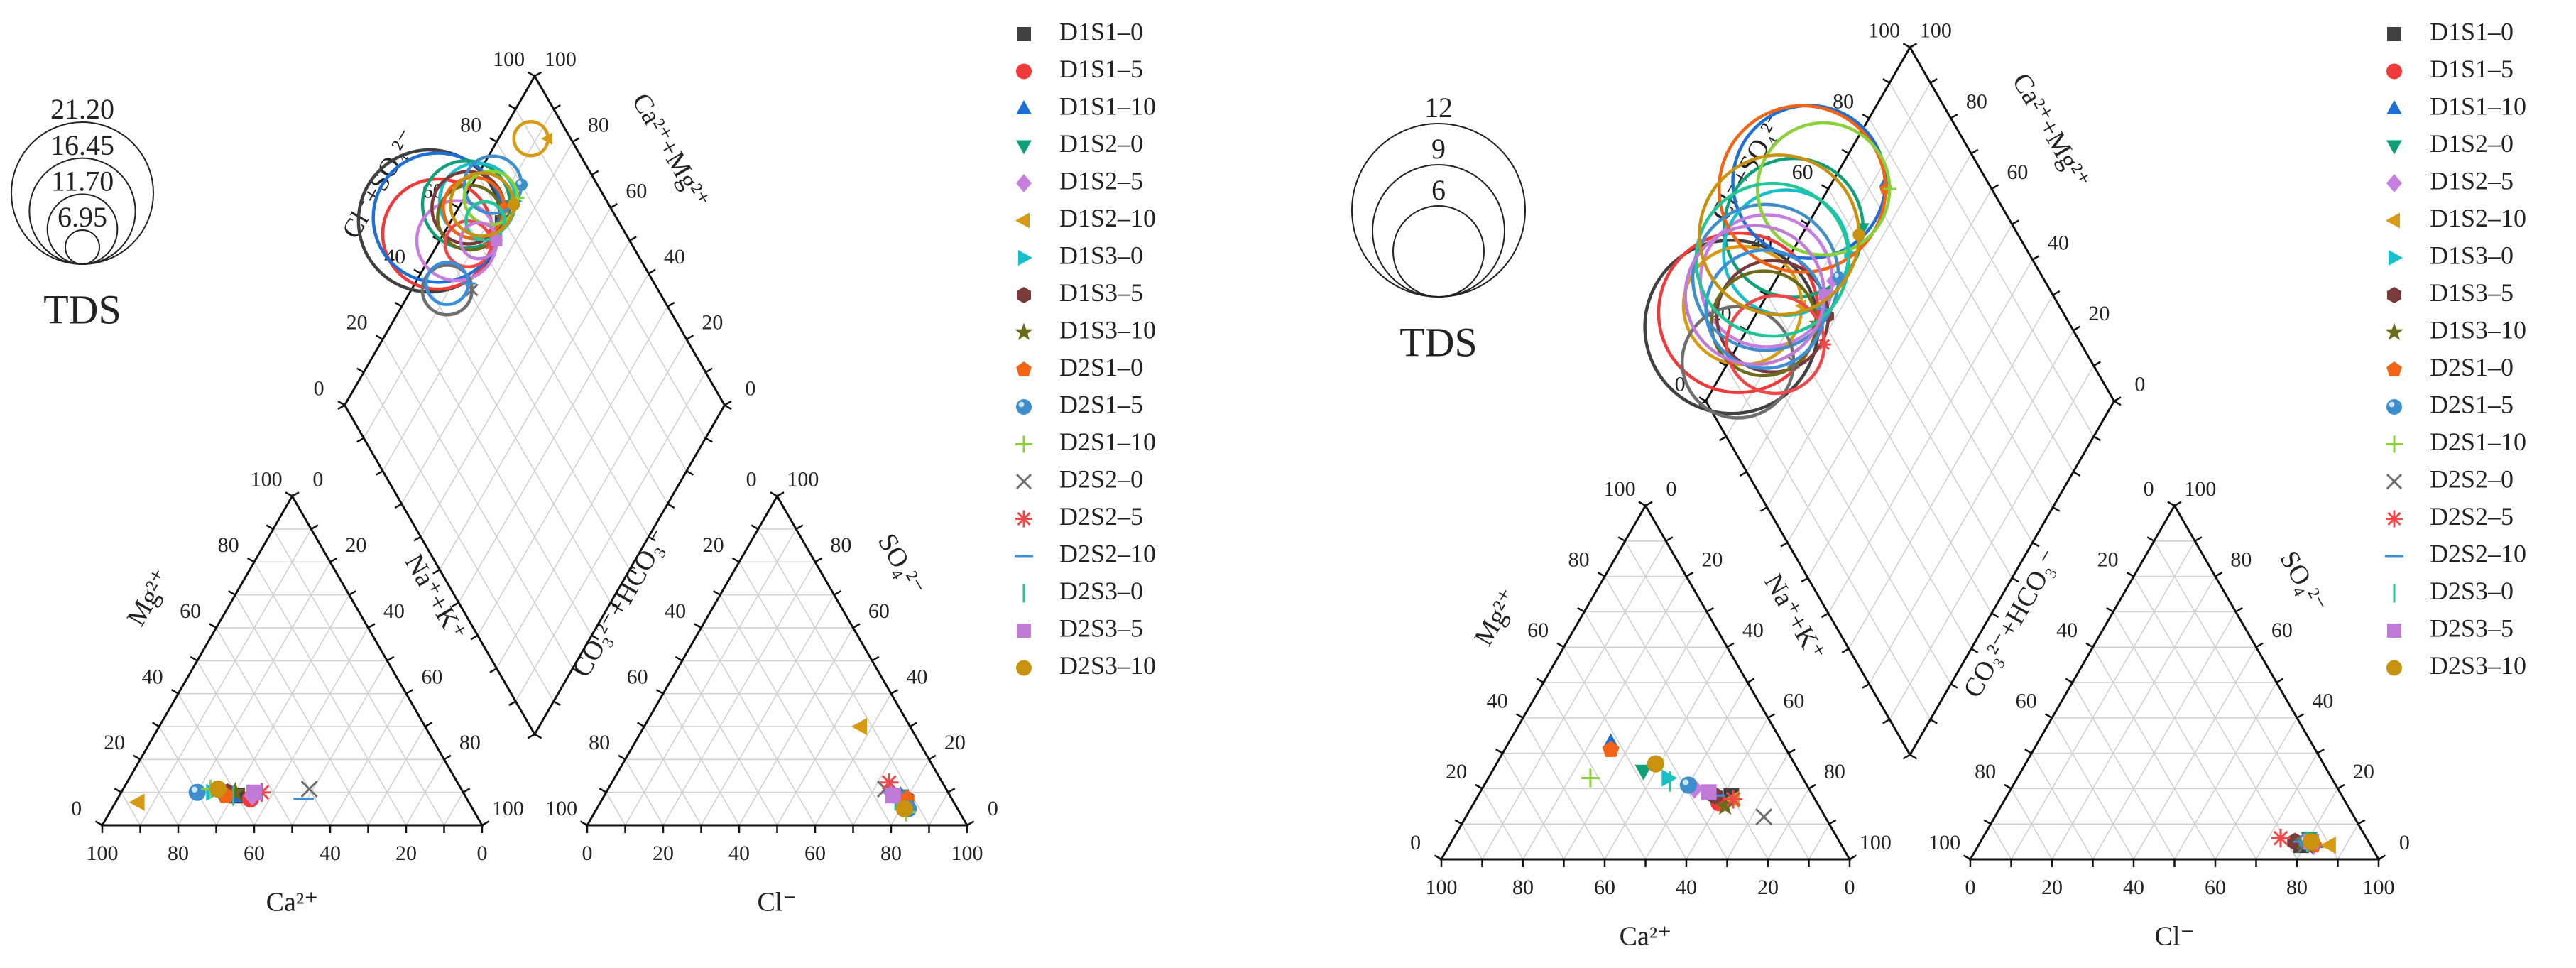 Image resolution: width=2576 pixels, height=968 pixels. Describe the element at coordinates (493, 140) in the screenshot. I see `diamond-left-axis-tick-mark` at that location.